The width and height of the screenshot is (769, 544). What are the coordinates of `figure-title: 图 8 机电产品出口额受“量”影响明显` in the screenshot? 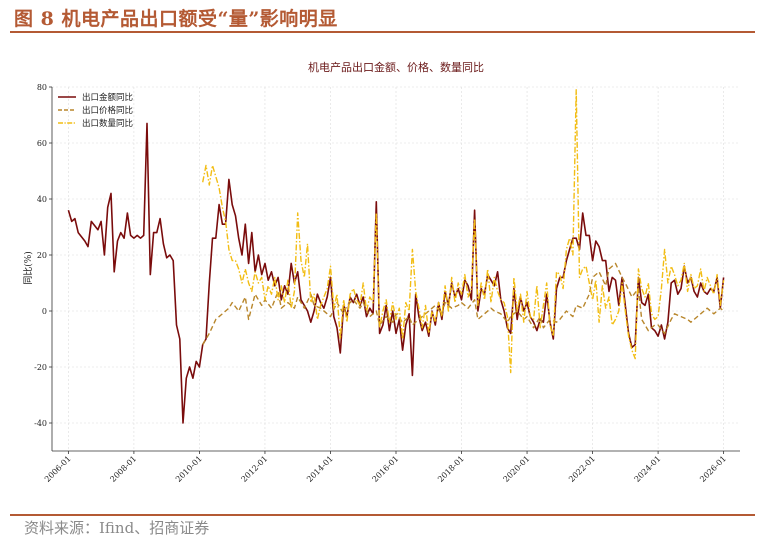 It's located at (176, 19).